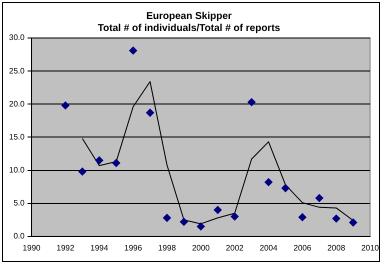 Image resolution: width=384 pixels, height=266 pixels. I want to click on x-tick-label: 2000, so click(201, 247).